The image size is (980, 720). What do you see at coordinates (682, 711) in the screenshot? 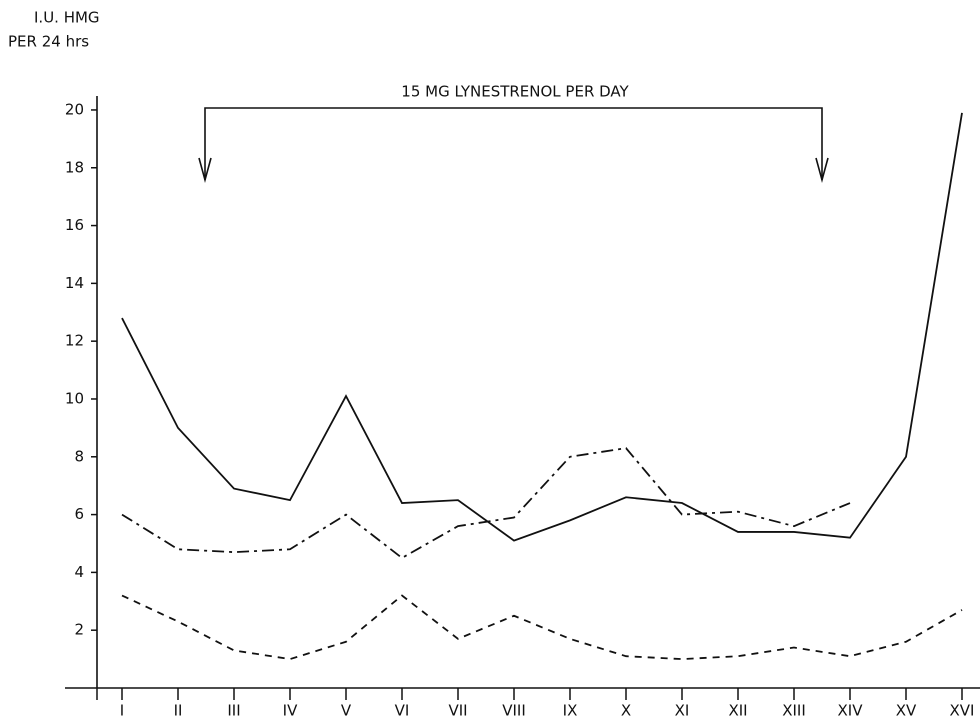
I see `x-tick-label: XI` at bounding box center [682, 711].